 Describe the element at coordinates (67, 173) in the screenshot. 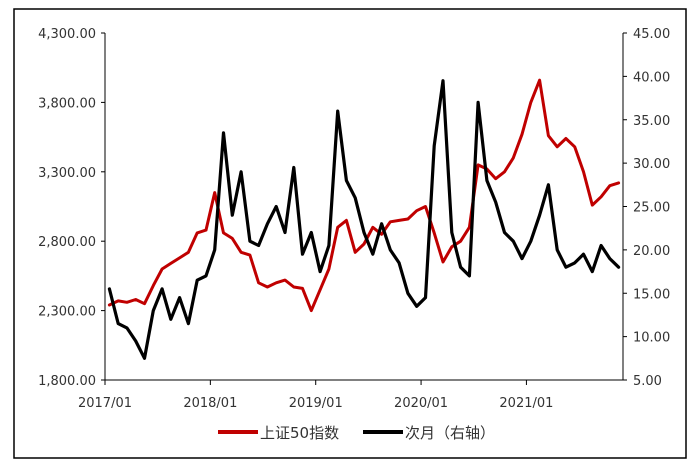

I see `left-tick-label: 3,300.00` at that location.